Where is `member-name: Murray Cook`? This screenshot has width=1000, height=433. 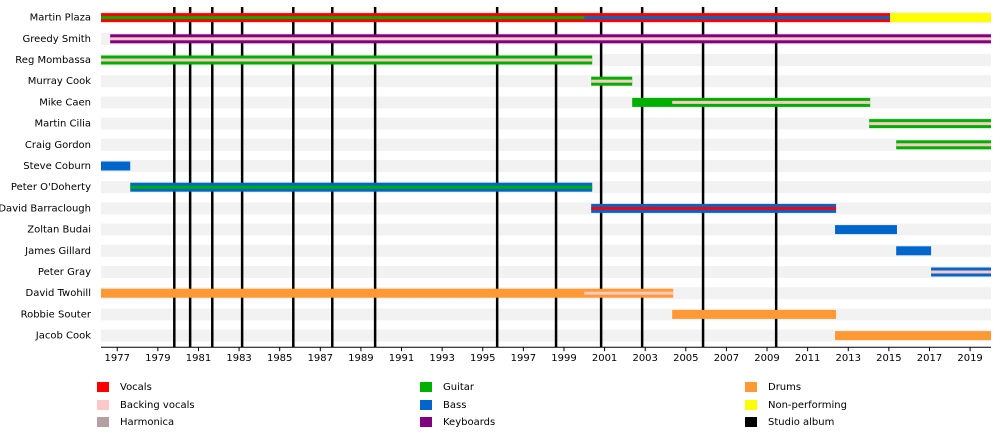
member-name: Murray Cook is located at coordinates (59, 81).